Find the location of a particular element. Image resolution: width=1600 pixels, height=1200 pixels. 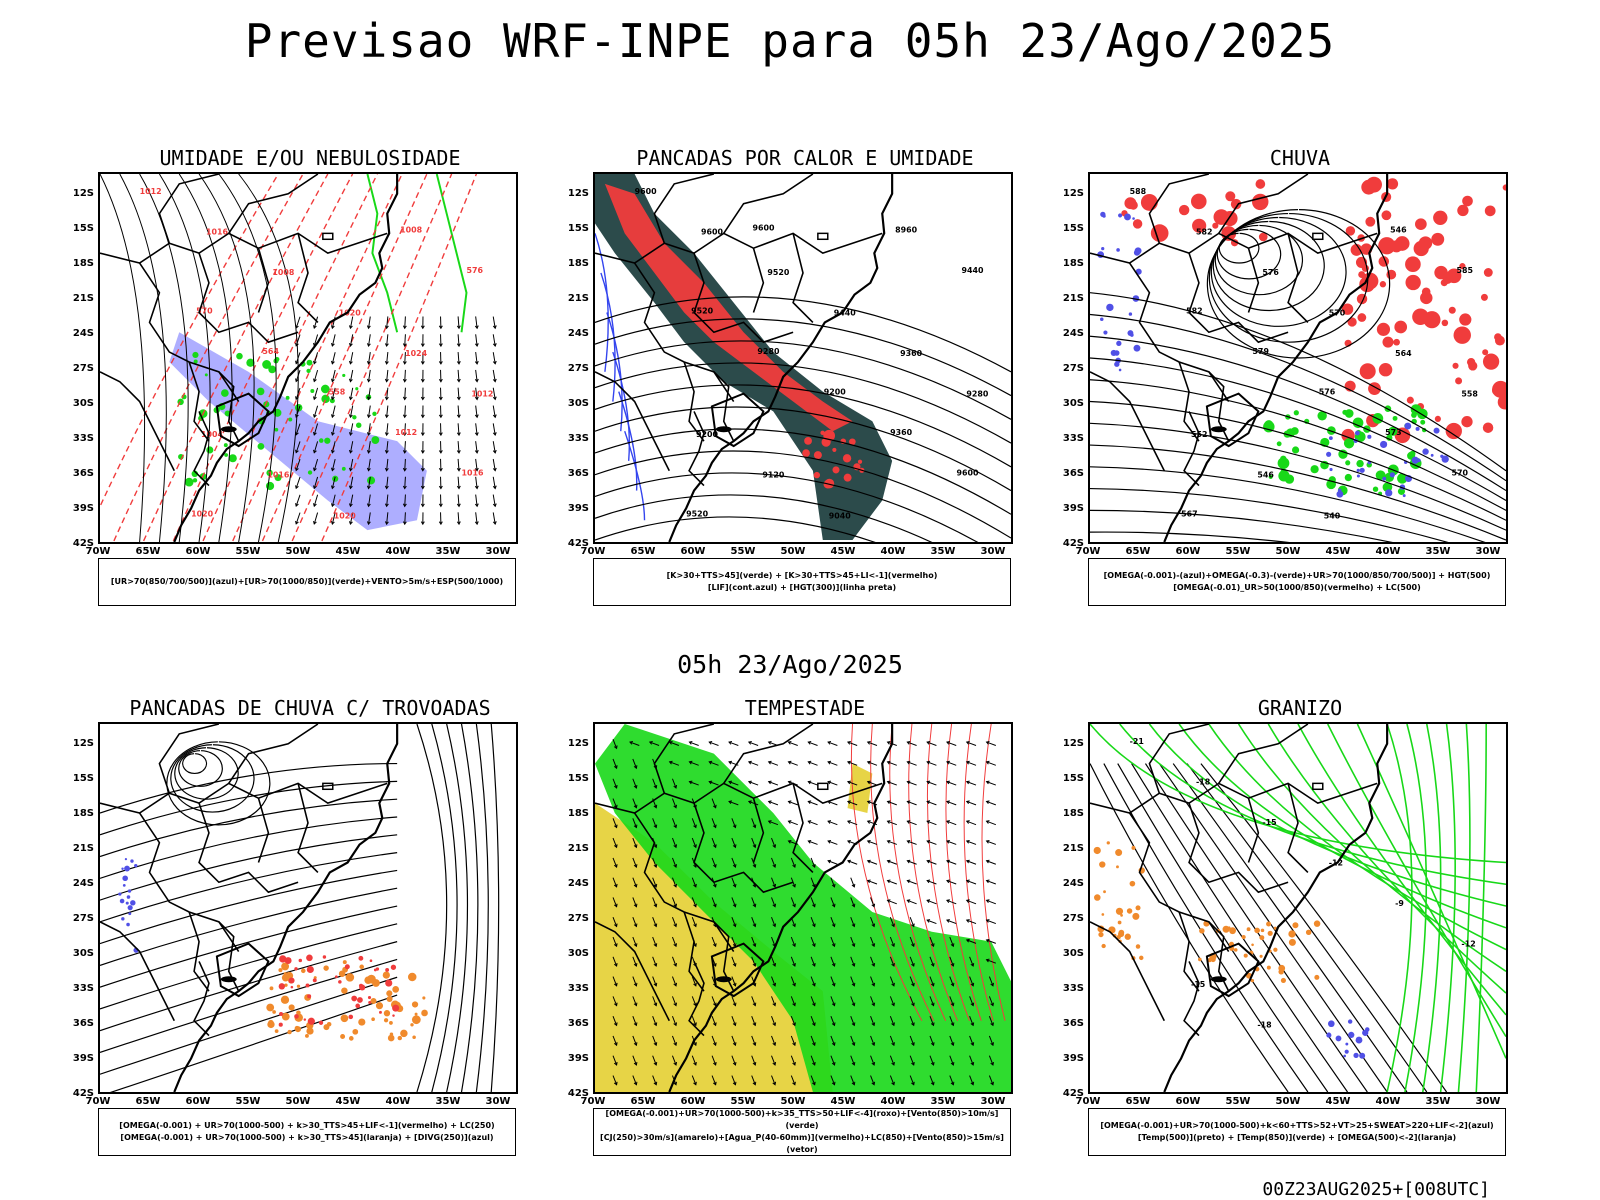

lagoon is located at coordinates (228, 429).